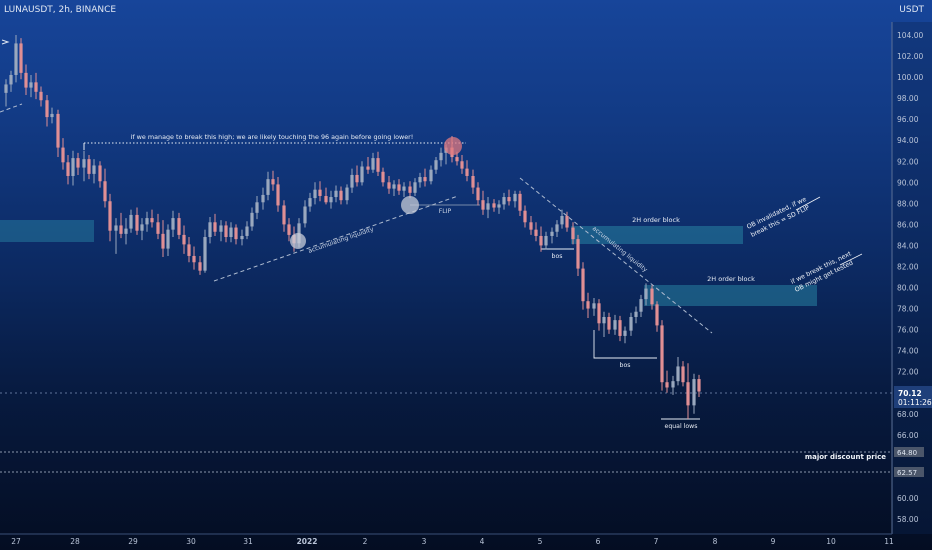 This screenshot has height=550, width=932. I want to click on price-tick-label: 92.00, so click(908, 161).